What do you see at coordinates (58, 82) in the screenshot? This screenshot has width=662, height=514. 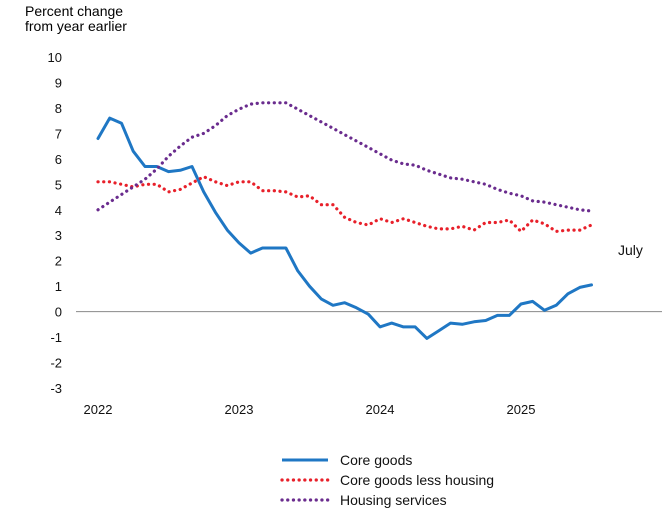 I see `y-tick-label: 9` at bounding box center [58, 82].